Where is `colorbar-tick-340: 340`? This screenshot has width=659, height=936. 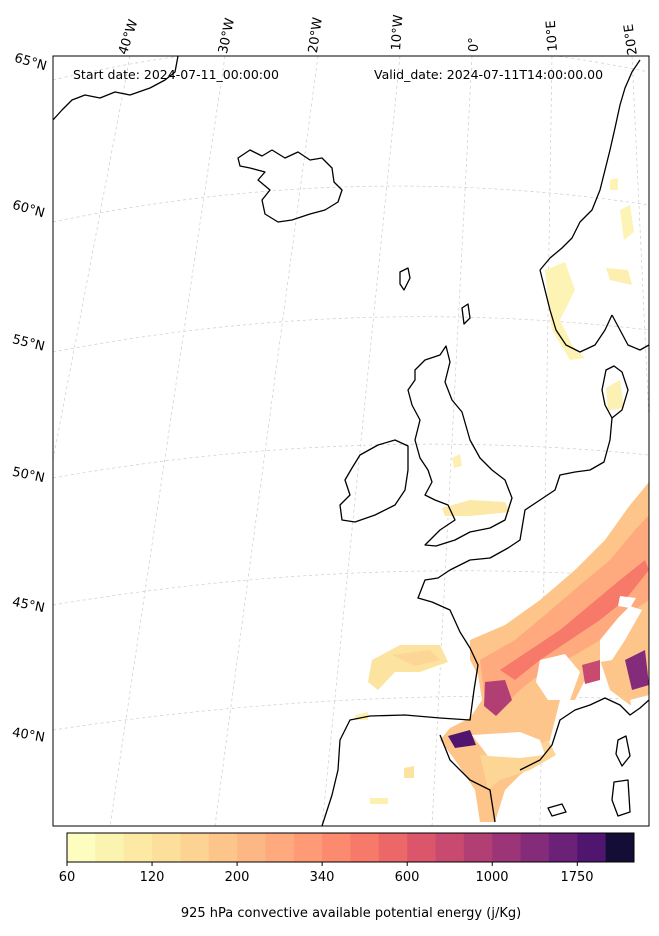
colorbar-tick-340: 340 is located at coordinates (322, 877).